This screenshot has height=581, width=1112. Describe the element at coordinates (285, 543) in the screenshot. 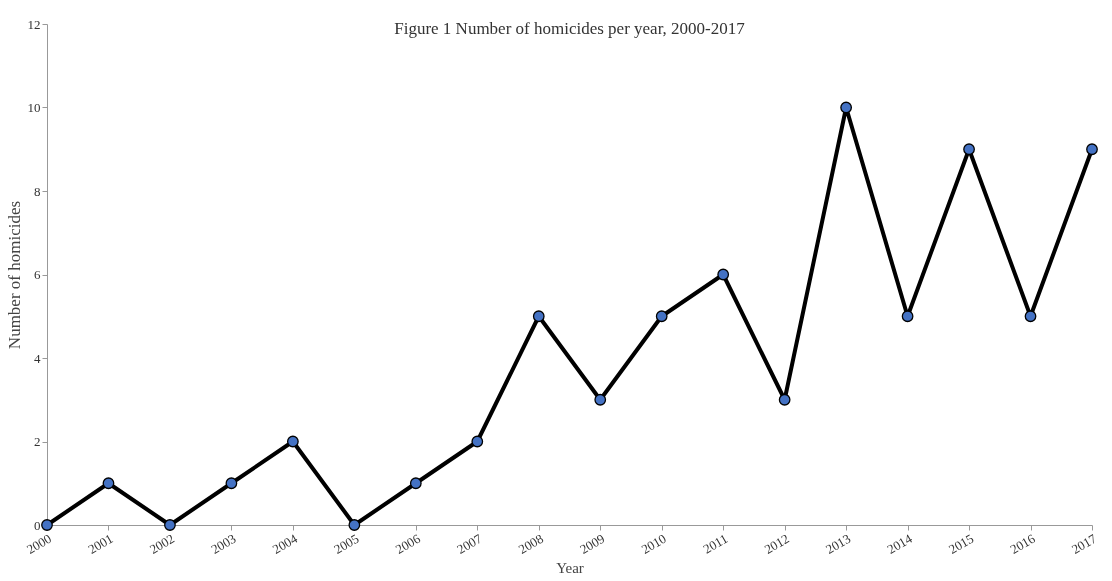

I see `x-tick-label: 2004` at that location.